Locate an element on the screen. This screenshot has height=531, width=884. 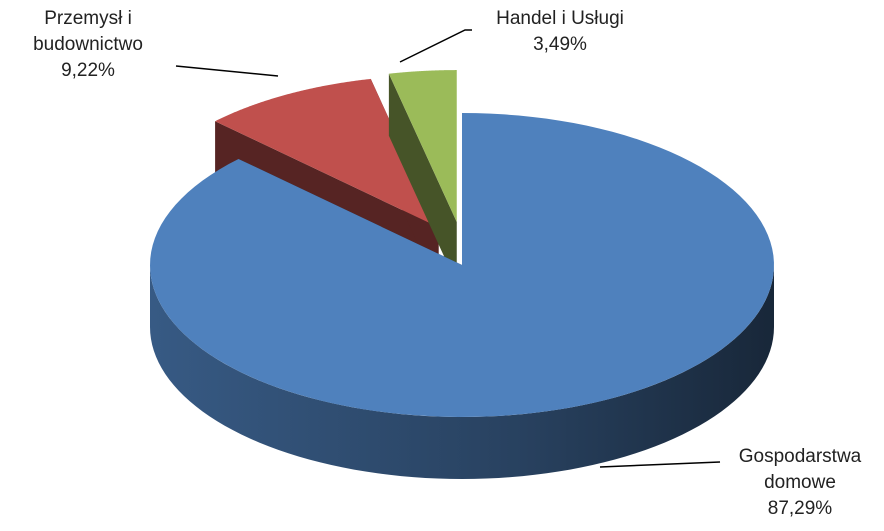
slice-label: Przemysł i budownictwo 9,22% is located at coordinates (88, 45).